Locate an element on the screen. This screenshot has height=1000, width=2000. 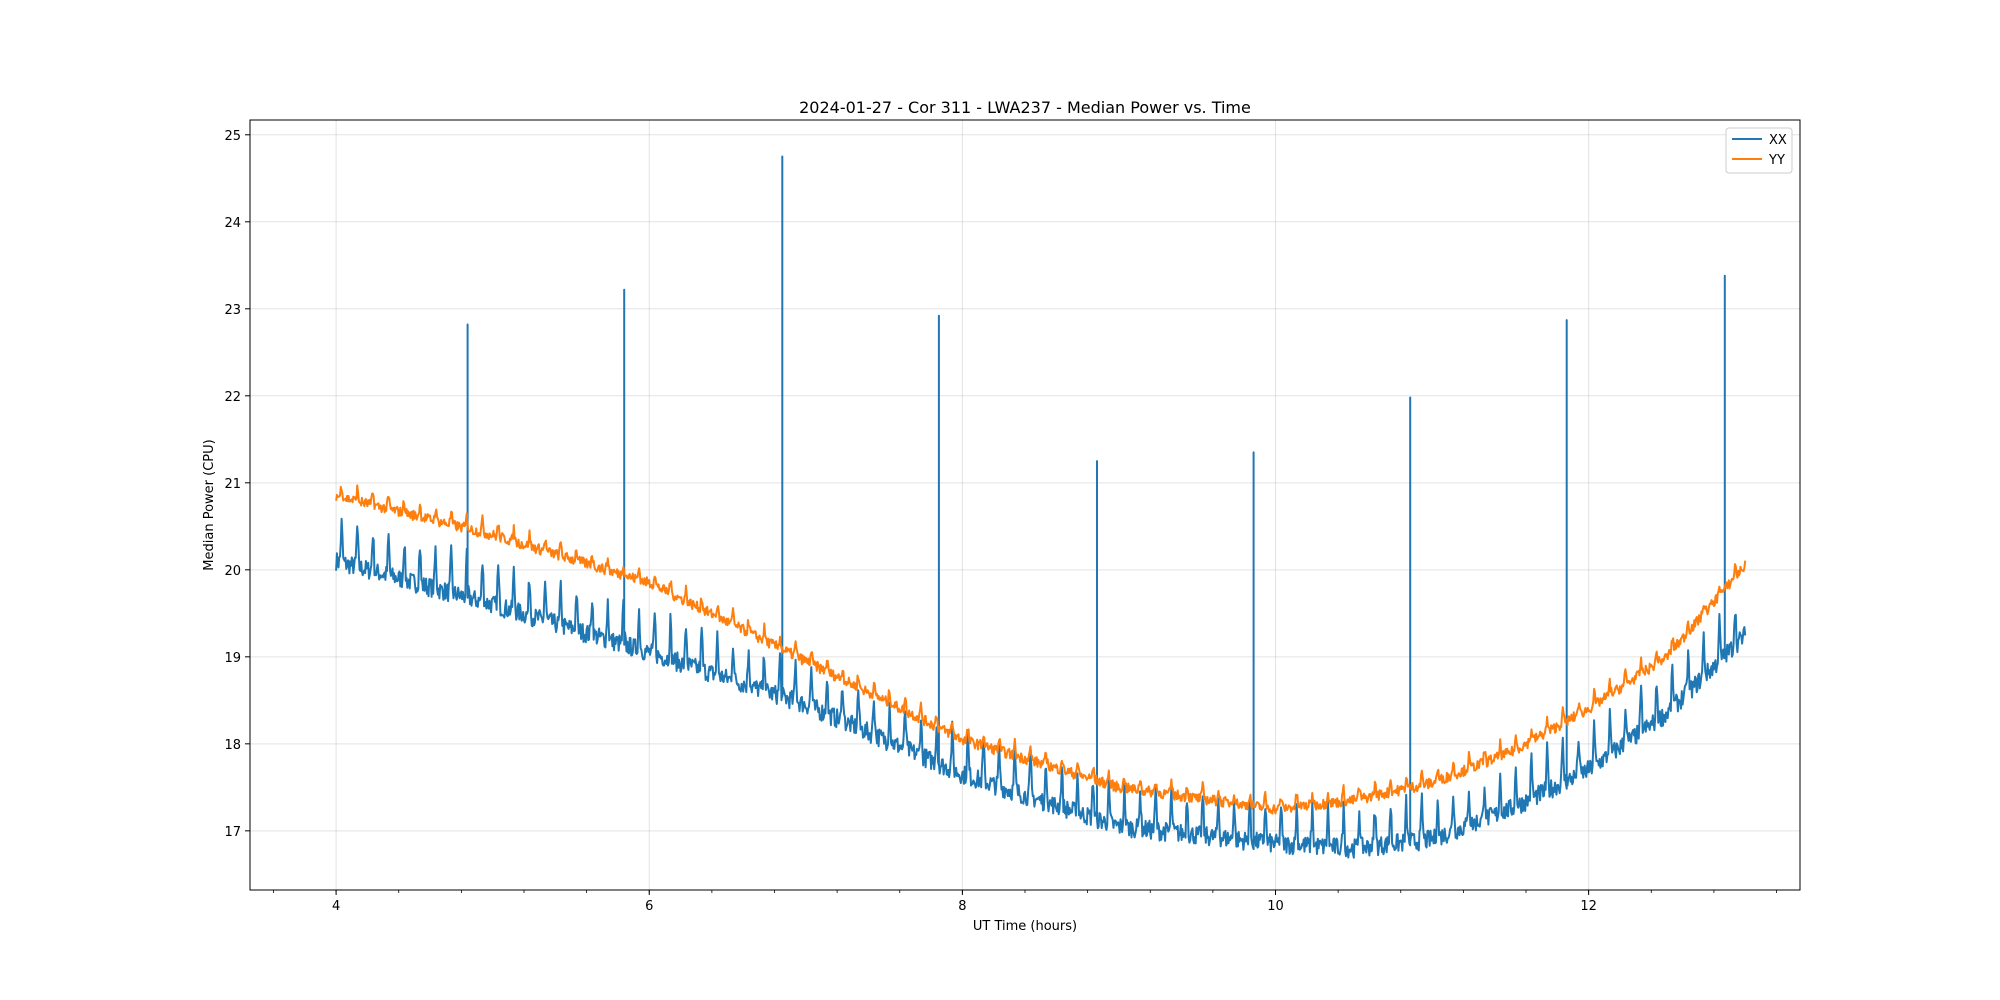
y-tick-label: 23 is located at coordinates (232, 310).